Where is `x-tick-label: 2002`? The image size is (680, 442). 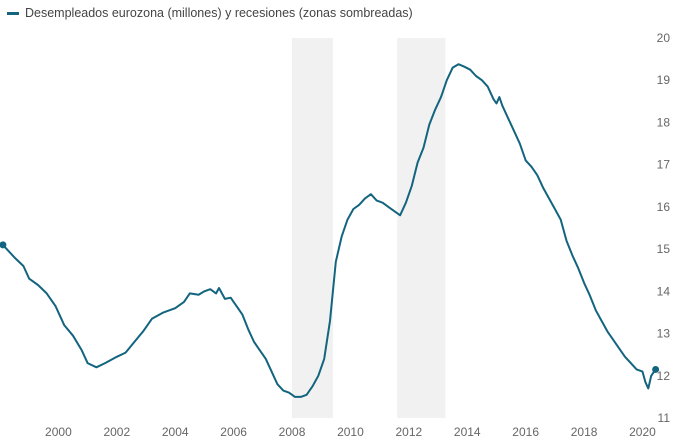
x-tick-label: 2002 is located at coordinates (116, 432).